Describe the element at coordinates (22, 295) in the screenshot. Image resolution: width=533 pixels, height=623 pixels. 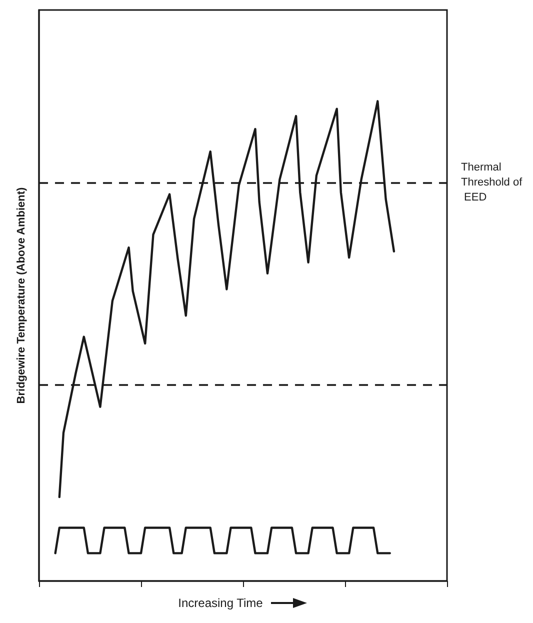
I see `y-axis-title: Bridgewire Temperature (Above Ambient)` at that location.